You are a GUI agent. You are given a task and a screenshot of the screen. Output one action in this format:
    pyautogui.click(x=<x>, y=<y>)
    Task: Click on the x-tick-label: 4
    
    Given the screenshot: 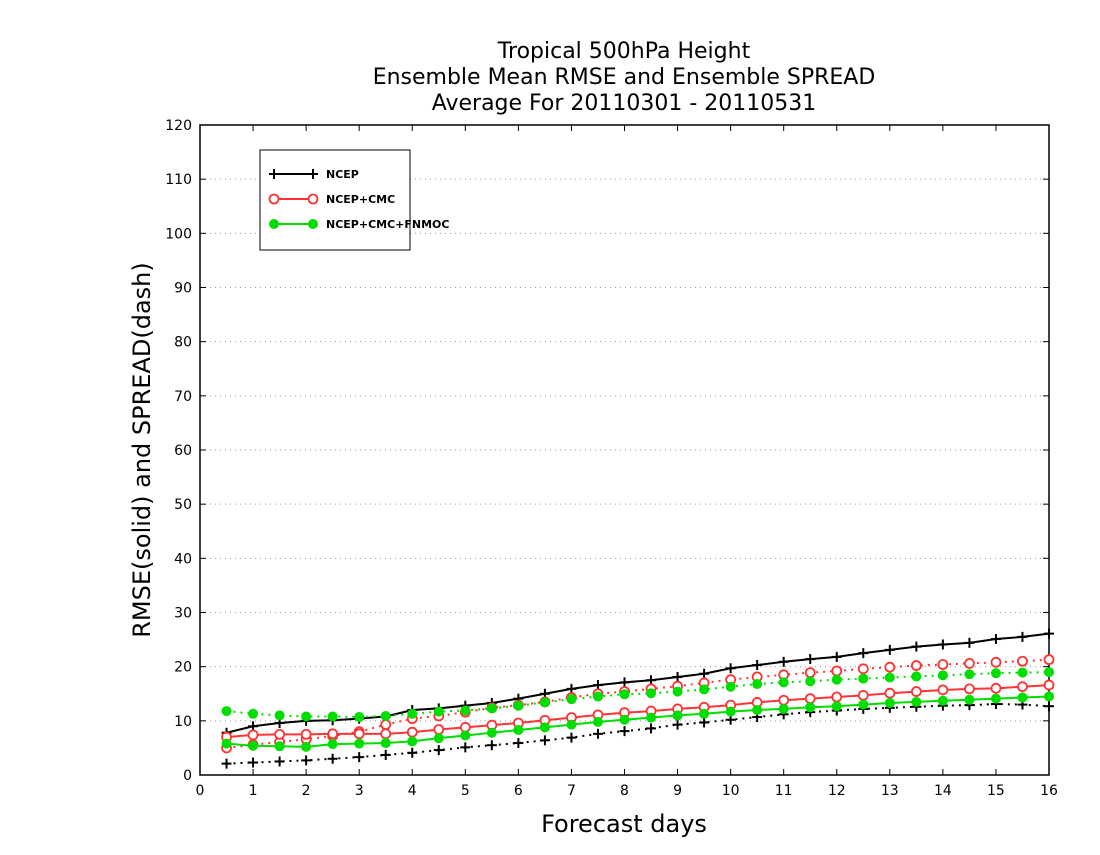 What is the action you would take?
    pyautogui.click(x=412, y=791)
    